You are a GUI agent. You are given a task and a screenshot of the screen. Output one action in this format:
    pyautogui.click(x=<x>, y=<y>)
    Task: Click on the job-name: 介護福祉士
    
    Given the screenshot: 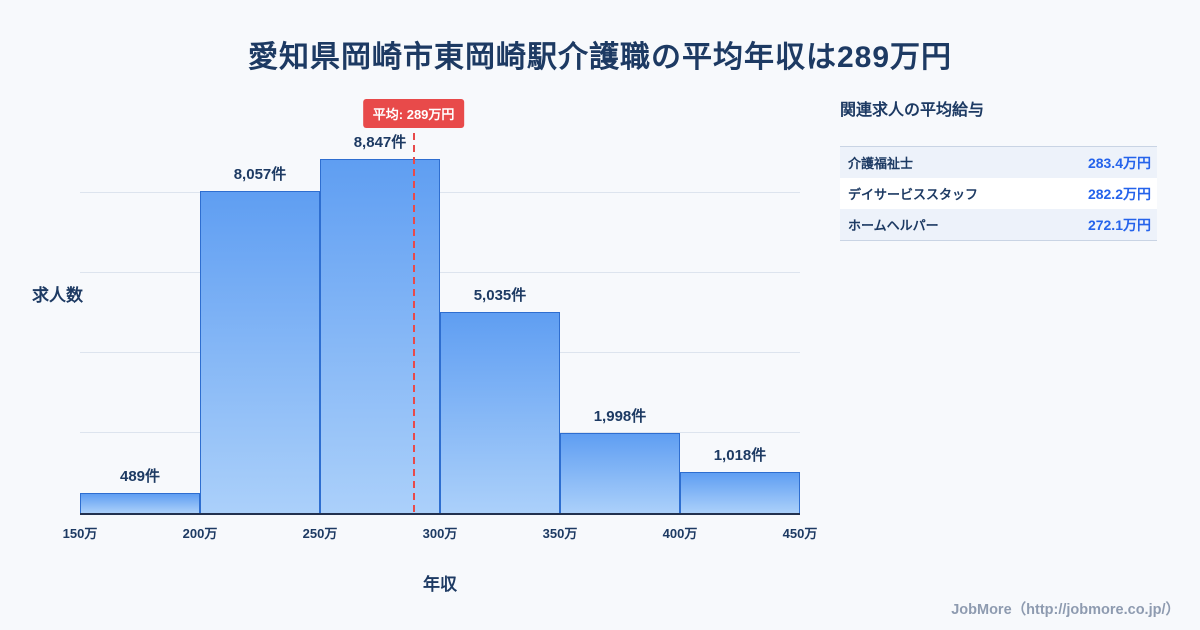 What is the action you would take?
    pyautogui.click(x=881, y=163)
    